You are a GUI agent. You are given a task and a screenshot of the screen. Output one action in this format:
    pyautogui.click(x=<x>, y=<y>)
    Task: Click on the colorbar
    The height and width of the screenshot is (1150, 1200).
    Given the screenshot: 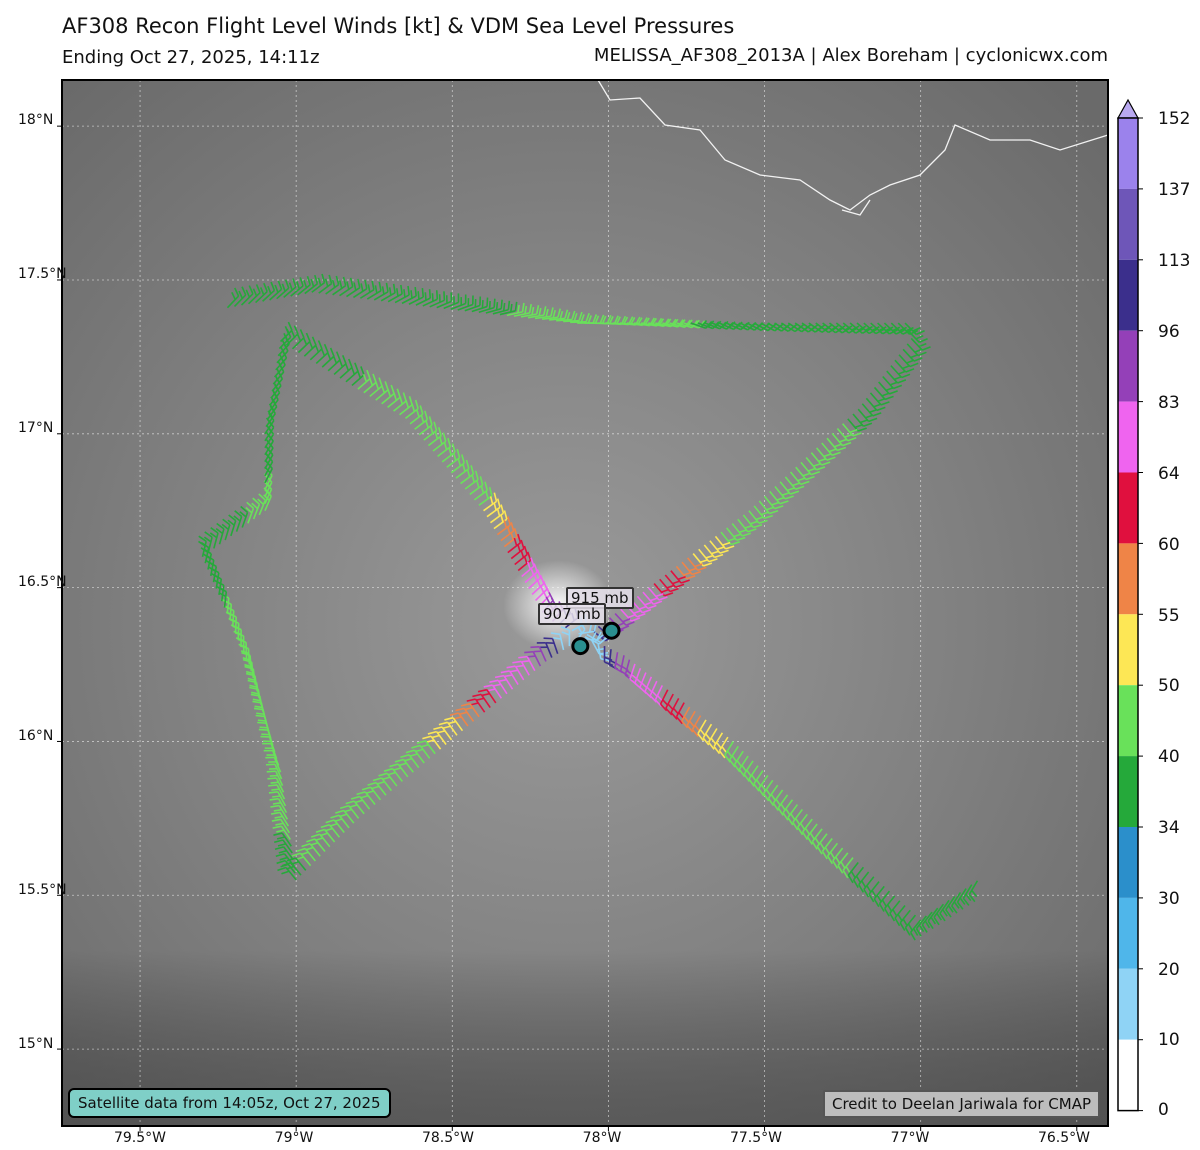 What is the action you would take?
    pyautogui.click(x=1129, y=605)
    